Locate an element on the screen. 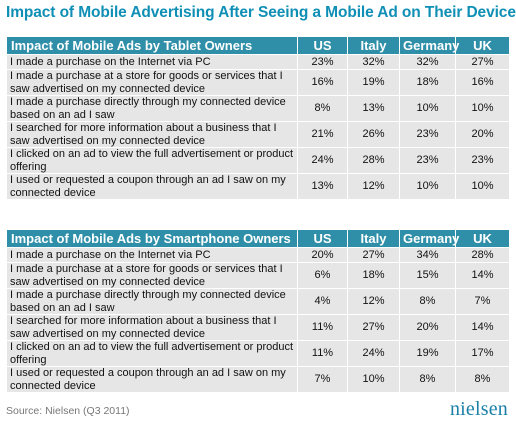 Image resolution: width=516 pixels, height=429 pixels. value-cell-us: 8% is located at coordinates (322, 108).